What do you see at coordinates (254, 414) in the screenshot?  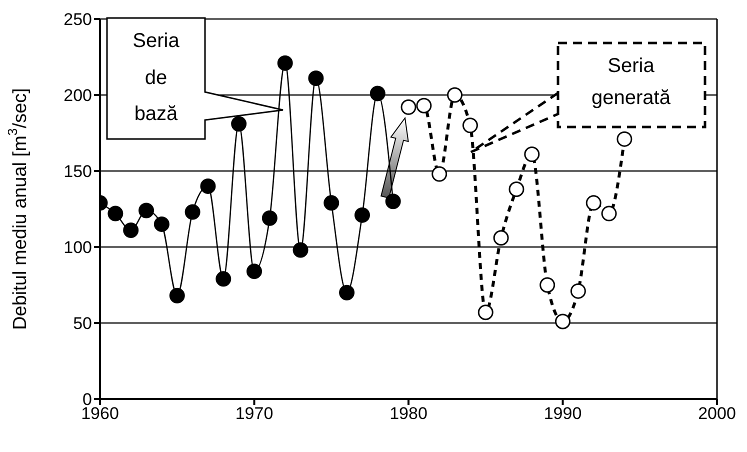 I see `x-tick-label: 1970` at bounding box center [254, 414].